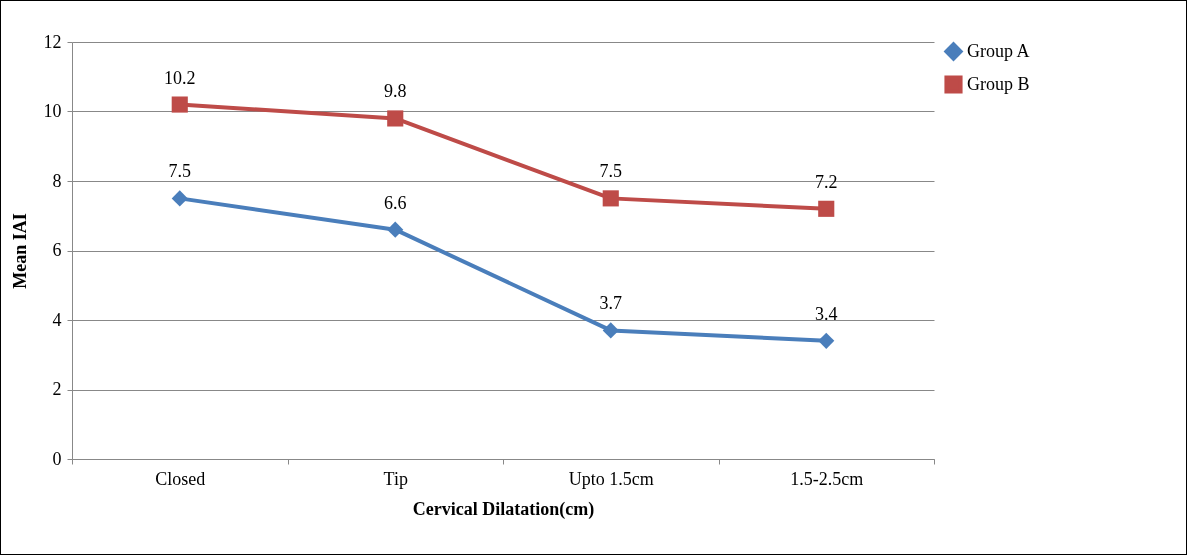  I want to click on data-label: 7.2, so click(826, 181).